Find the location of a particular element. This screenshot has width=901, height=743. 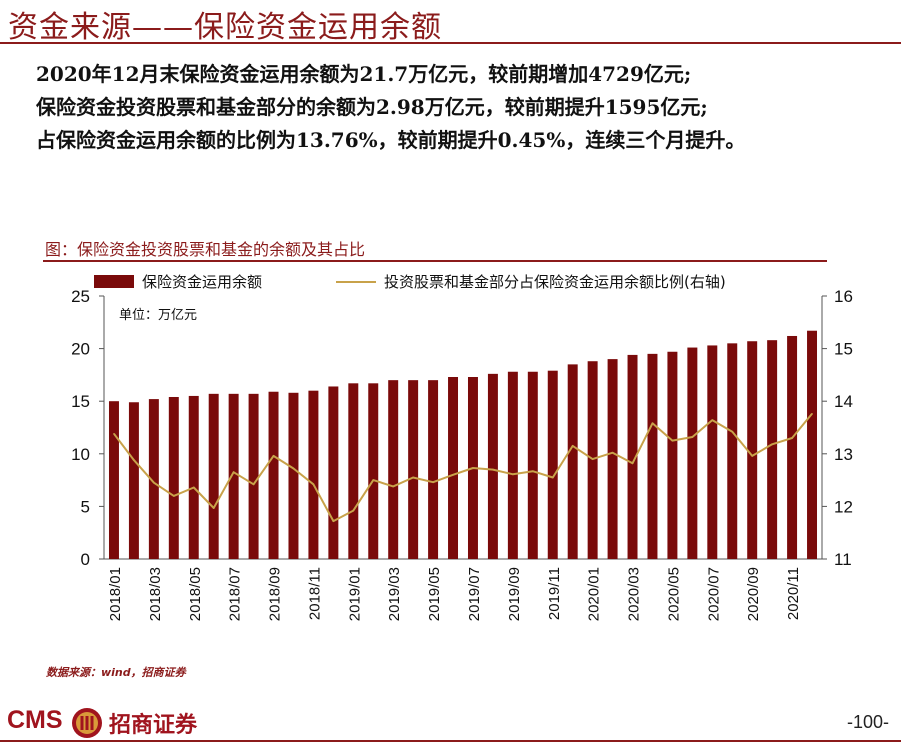

y-right-tick-label: 14 is located at coordinates (843, 401).